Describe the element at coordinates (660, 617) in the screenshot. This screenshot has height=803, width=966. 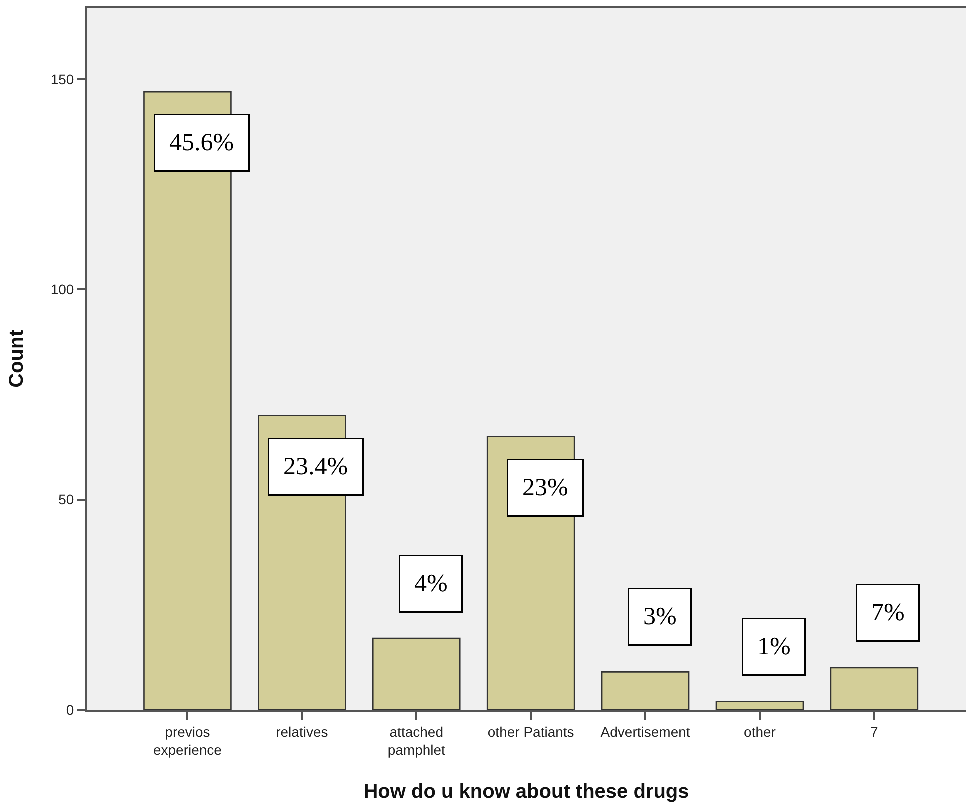
I see `annotation: 3%` at that location.